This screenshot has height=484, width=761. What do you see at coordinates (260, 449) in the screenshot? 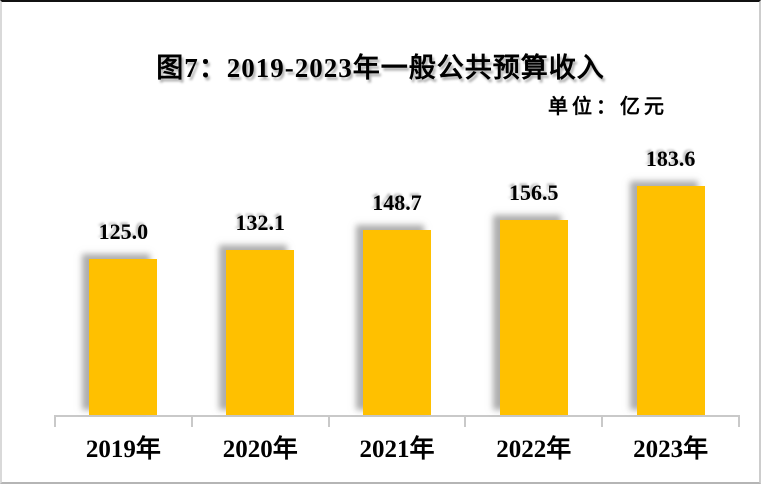
I see `x-axis-label-2020: 2020年` at bounding box center [260, 449].